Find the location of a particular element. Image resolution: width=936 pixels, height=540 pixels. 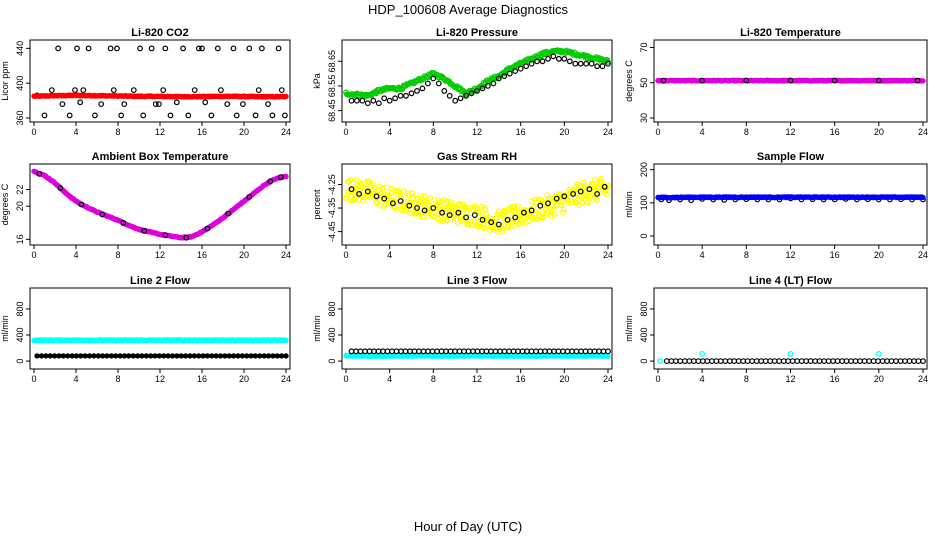

page-title: HDP_100608 Average Diagnostics is located at coordinates (468, 9).